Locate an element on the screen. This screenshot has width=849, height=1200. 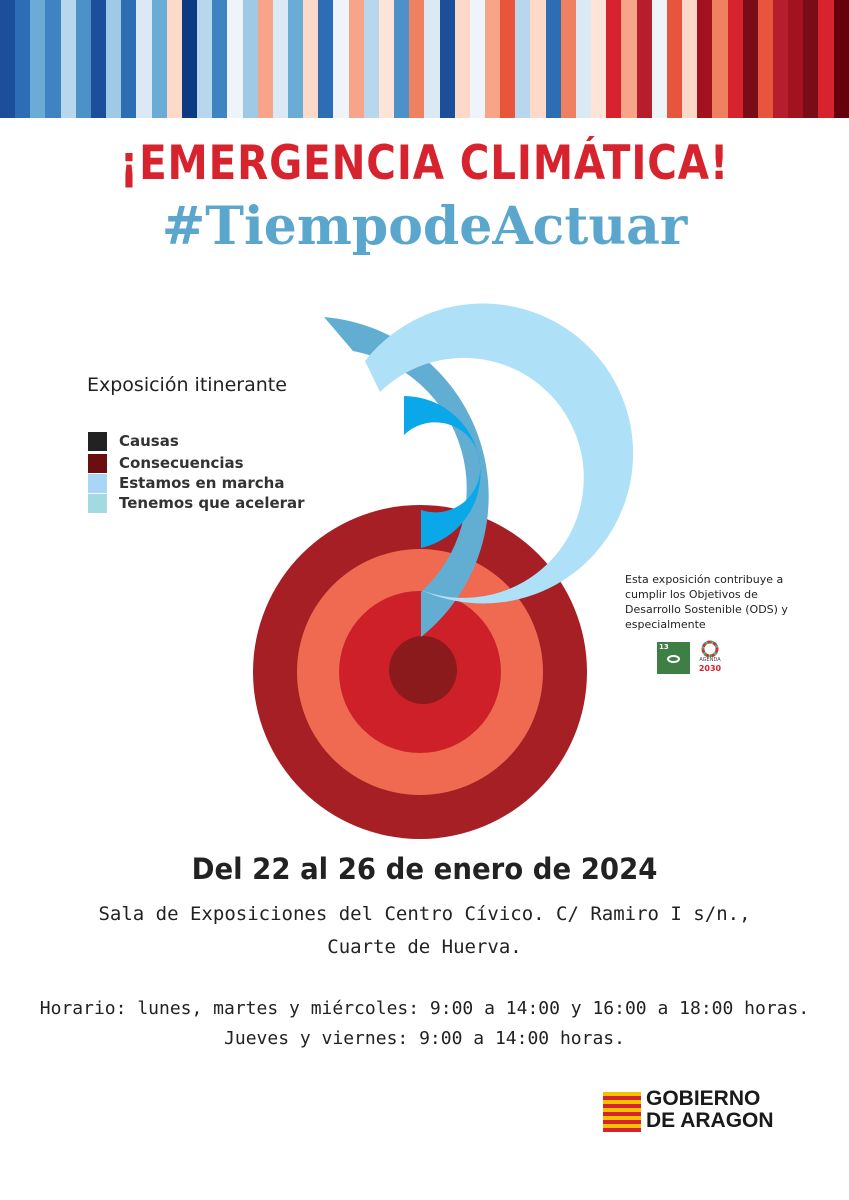
ods-goal-number: 13 is located at coordinates (664, 647).